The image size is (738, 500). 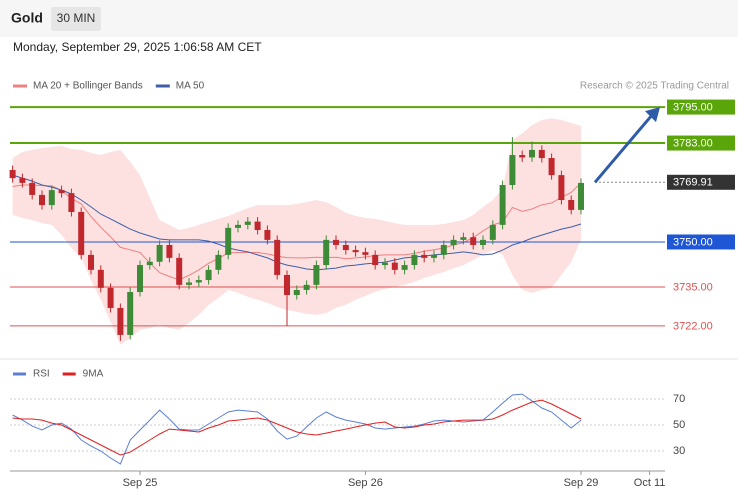 I want to click on interval-box, so click(x=76, y=19).